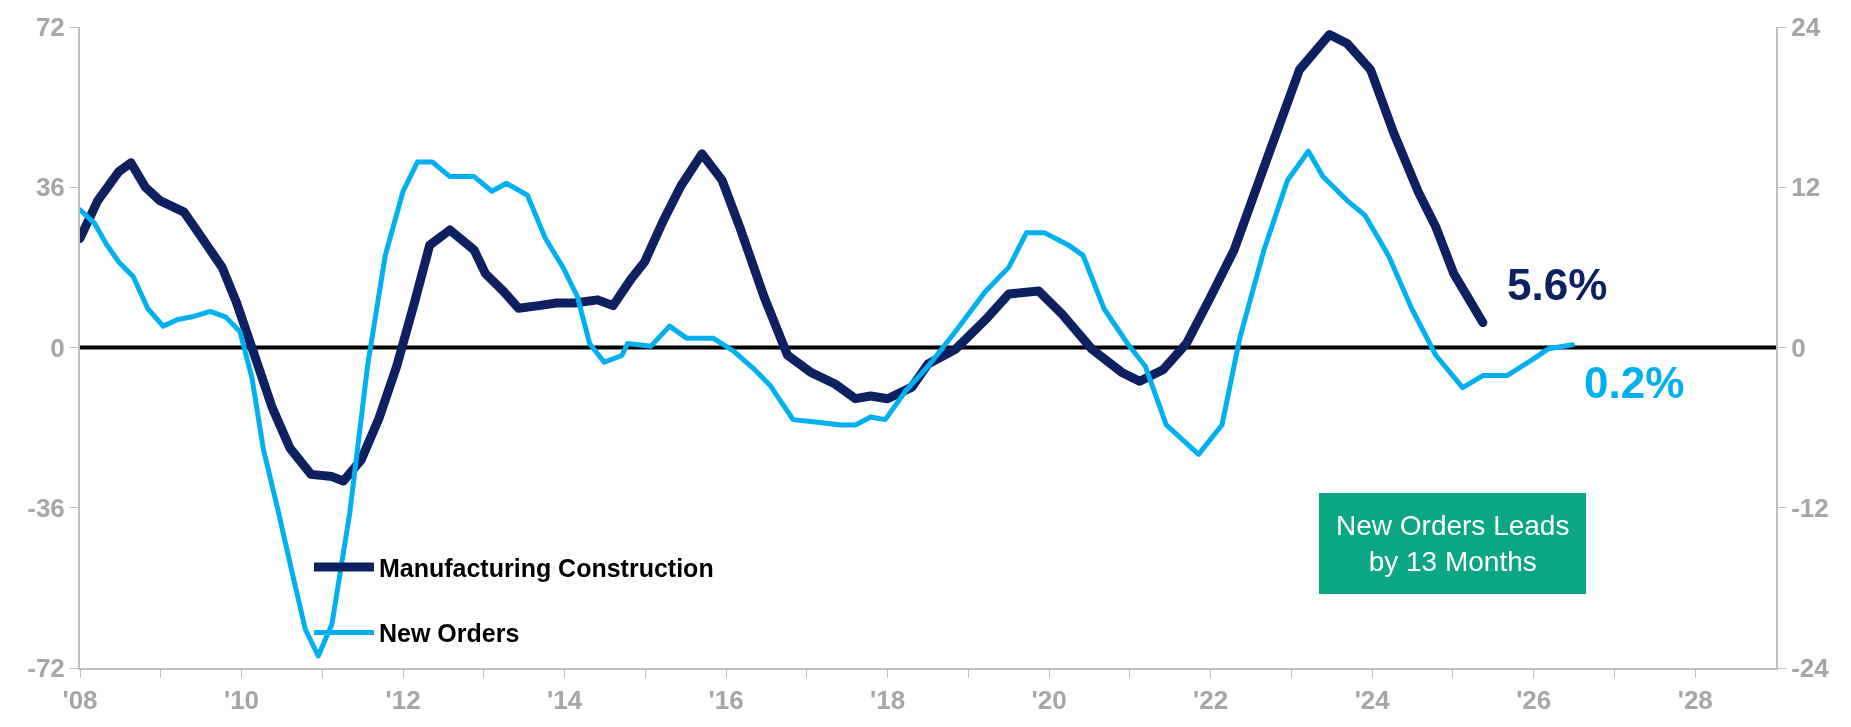 The image size is (1851, 727). What do you see at coordinates (1798, 347) in the screenshot?
I see `y2-tick-label: 0` at bounding box center [1798, 347].